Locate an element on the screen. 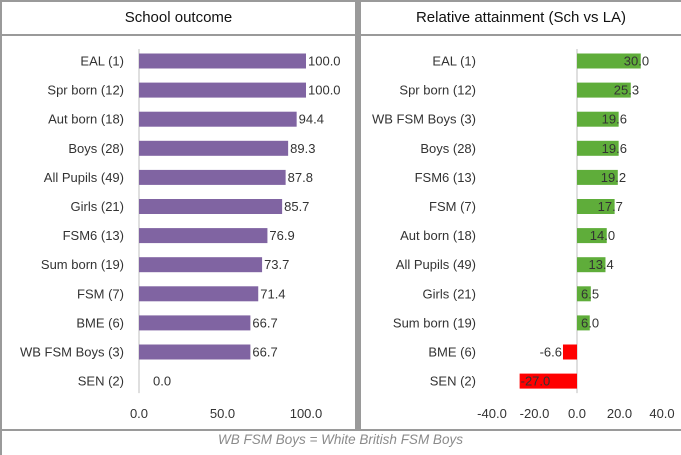 This screenshot has height=455, width=681. frame-top-border is located at coordinates (340, 1).